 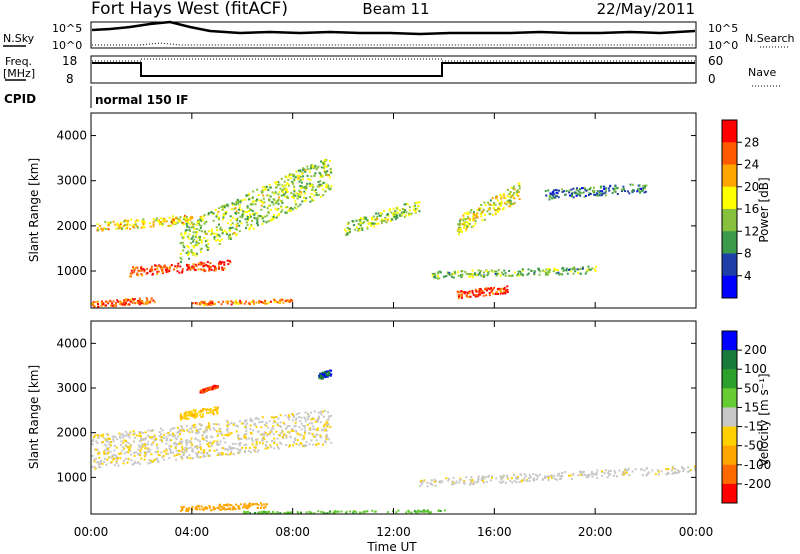 What do you see at coordinates (19, 73) in the screenshot?
I see `freq-unit: [MHz]` at bounding box center [19, 73].